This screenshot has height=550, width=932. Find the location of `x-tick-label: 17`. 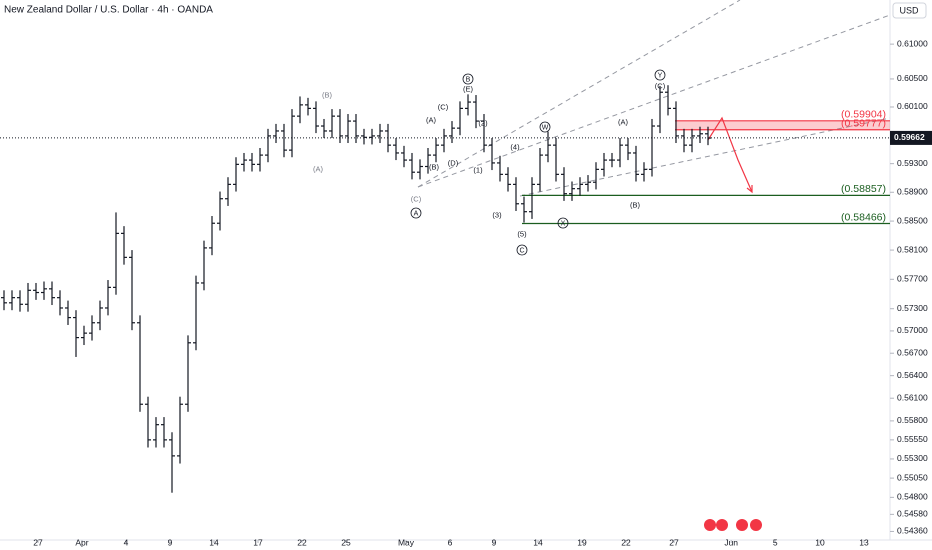

x-tick-label: 17 is located at coordinates (258, 542).